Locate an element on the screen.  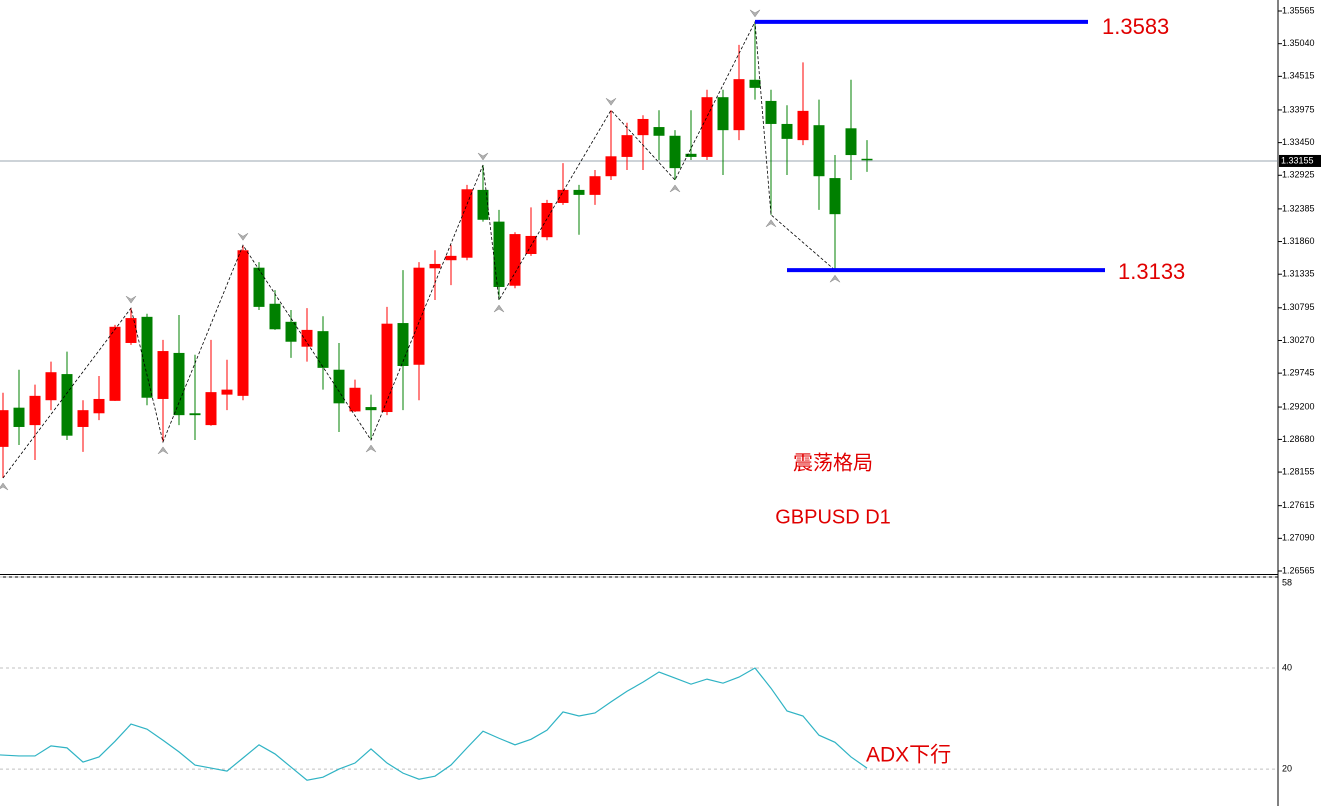
last-price-box is located at coordinates (1300, 160).